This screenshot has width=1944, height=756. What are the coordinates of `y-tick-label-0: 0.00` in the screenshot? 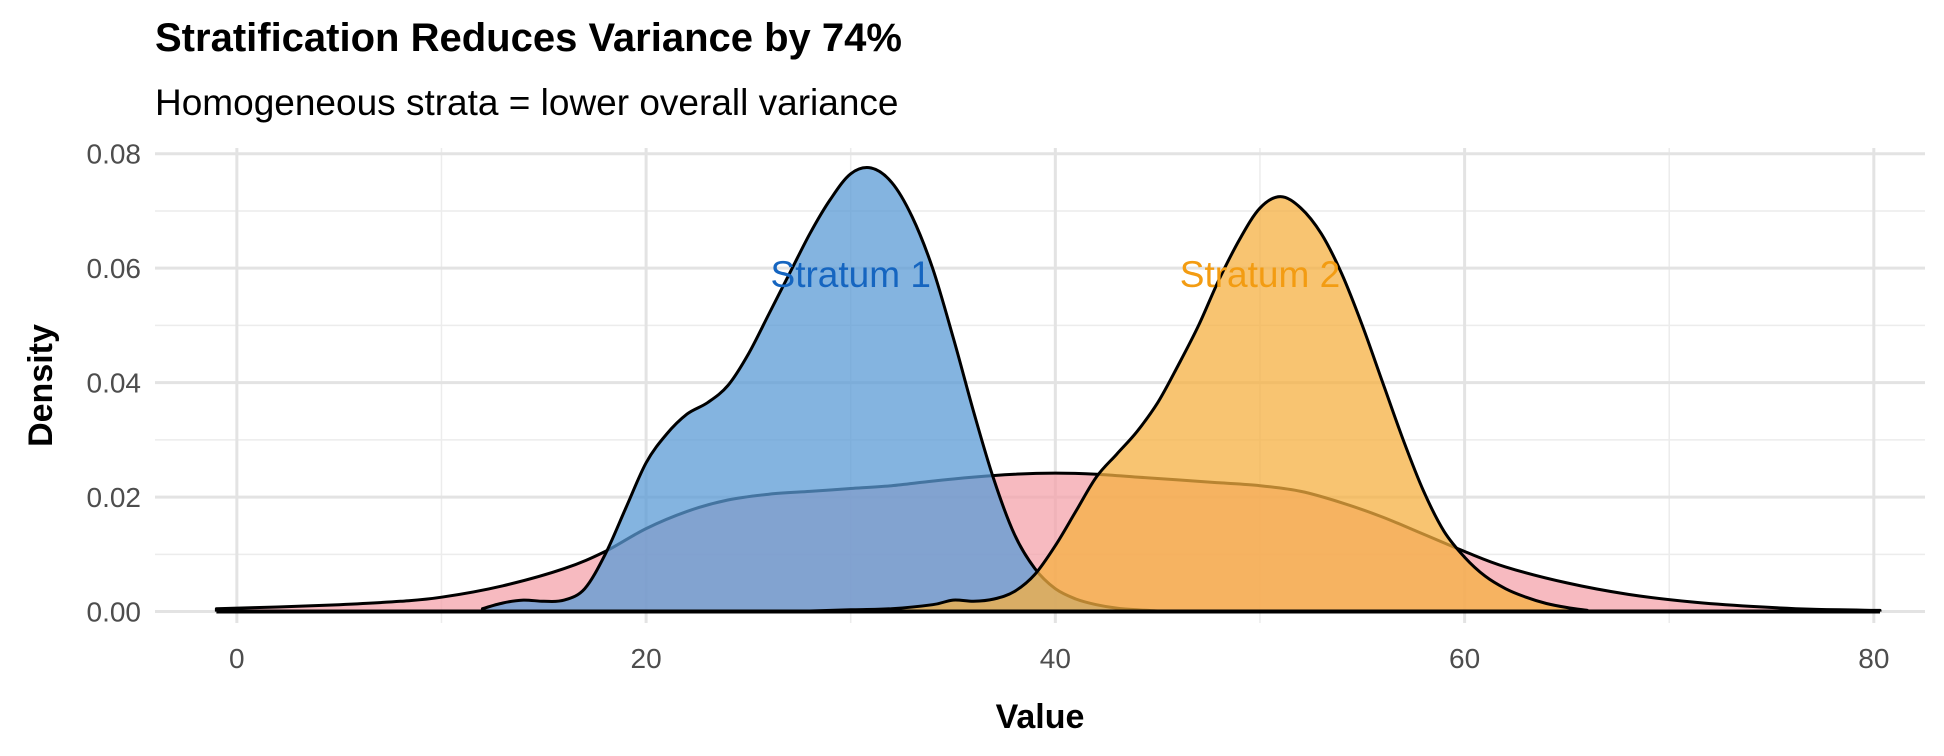 It's located at (114, 612).